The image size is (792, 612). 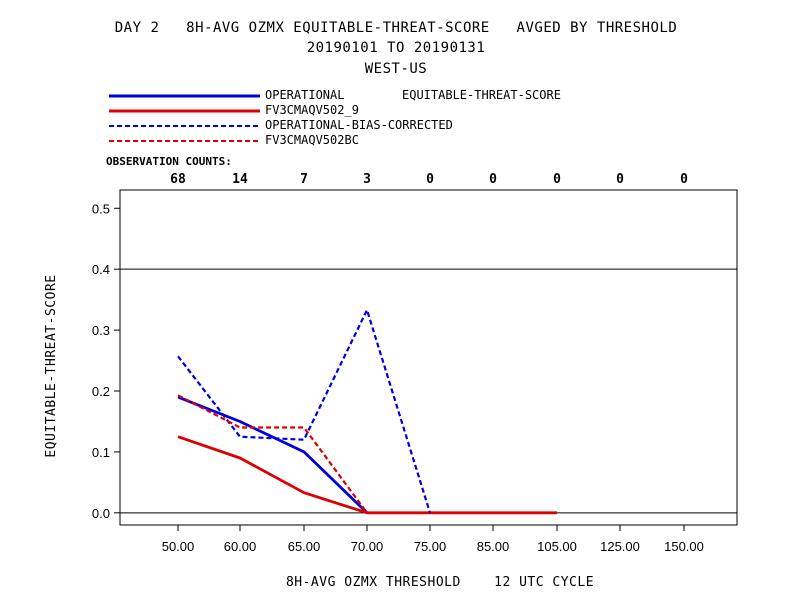 What do you see at coordinates (184, 126) in the screenshot?
I see `legend-swatch-operational-bc` at bounding box center [184, 126].